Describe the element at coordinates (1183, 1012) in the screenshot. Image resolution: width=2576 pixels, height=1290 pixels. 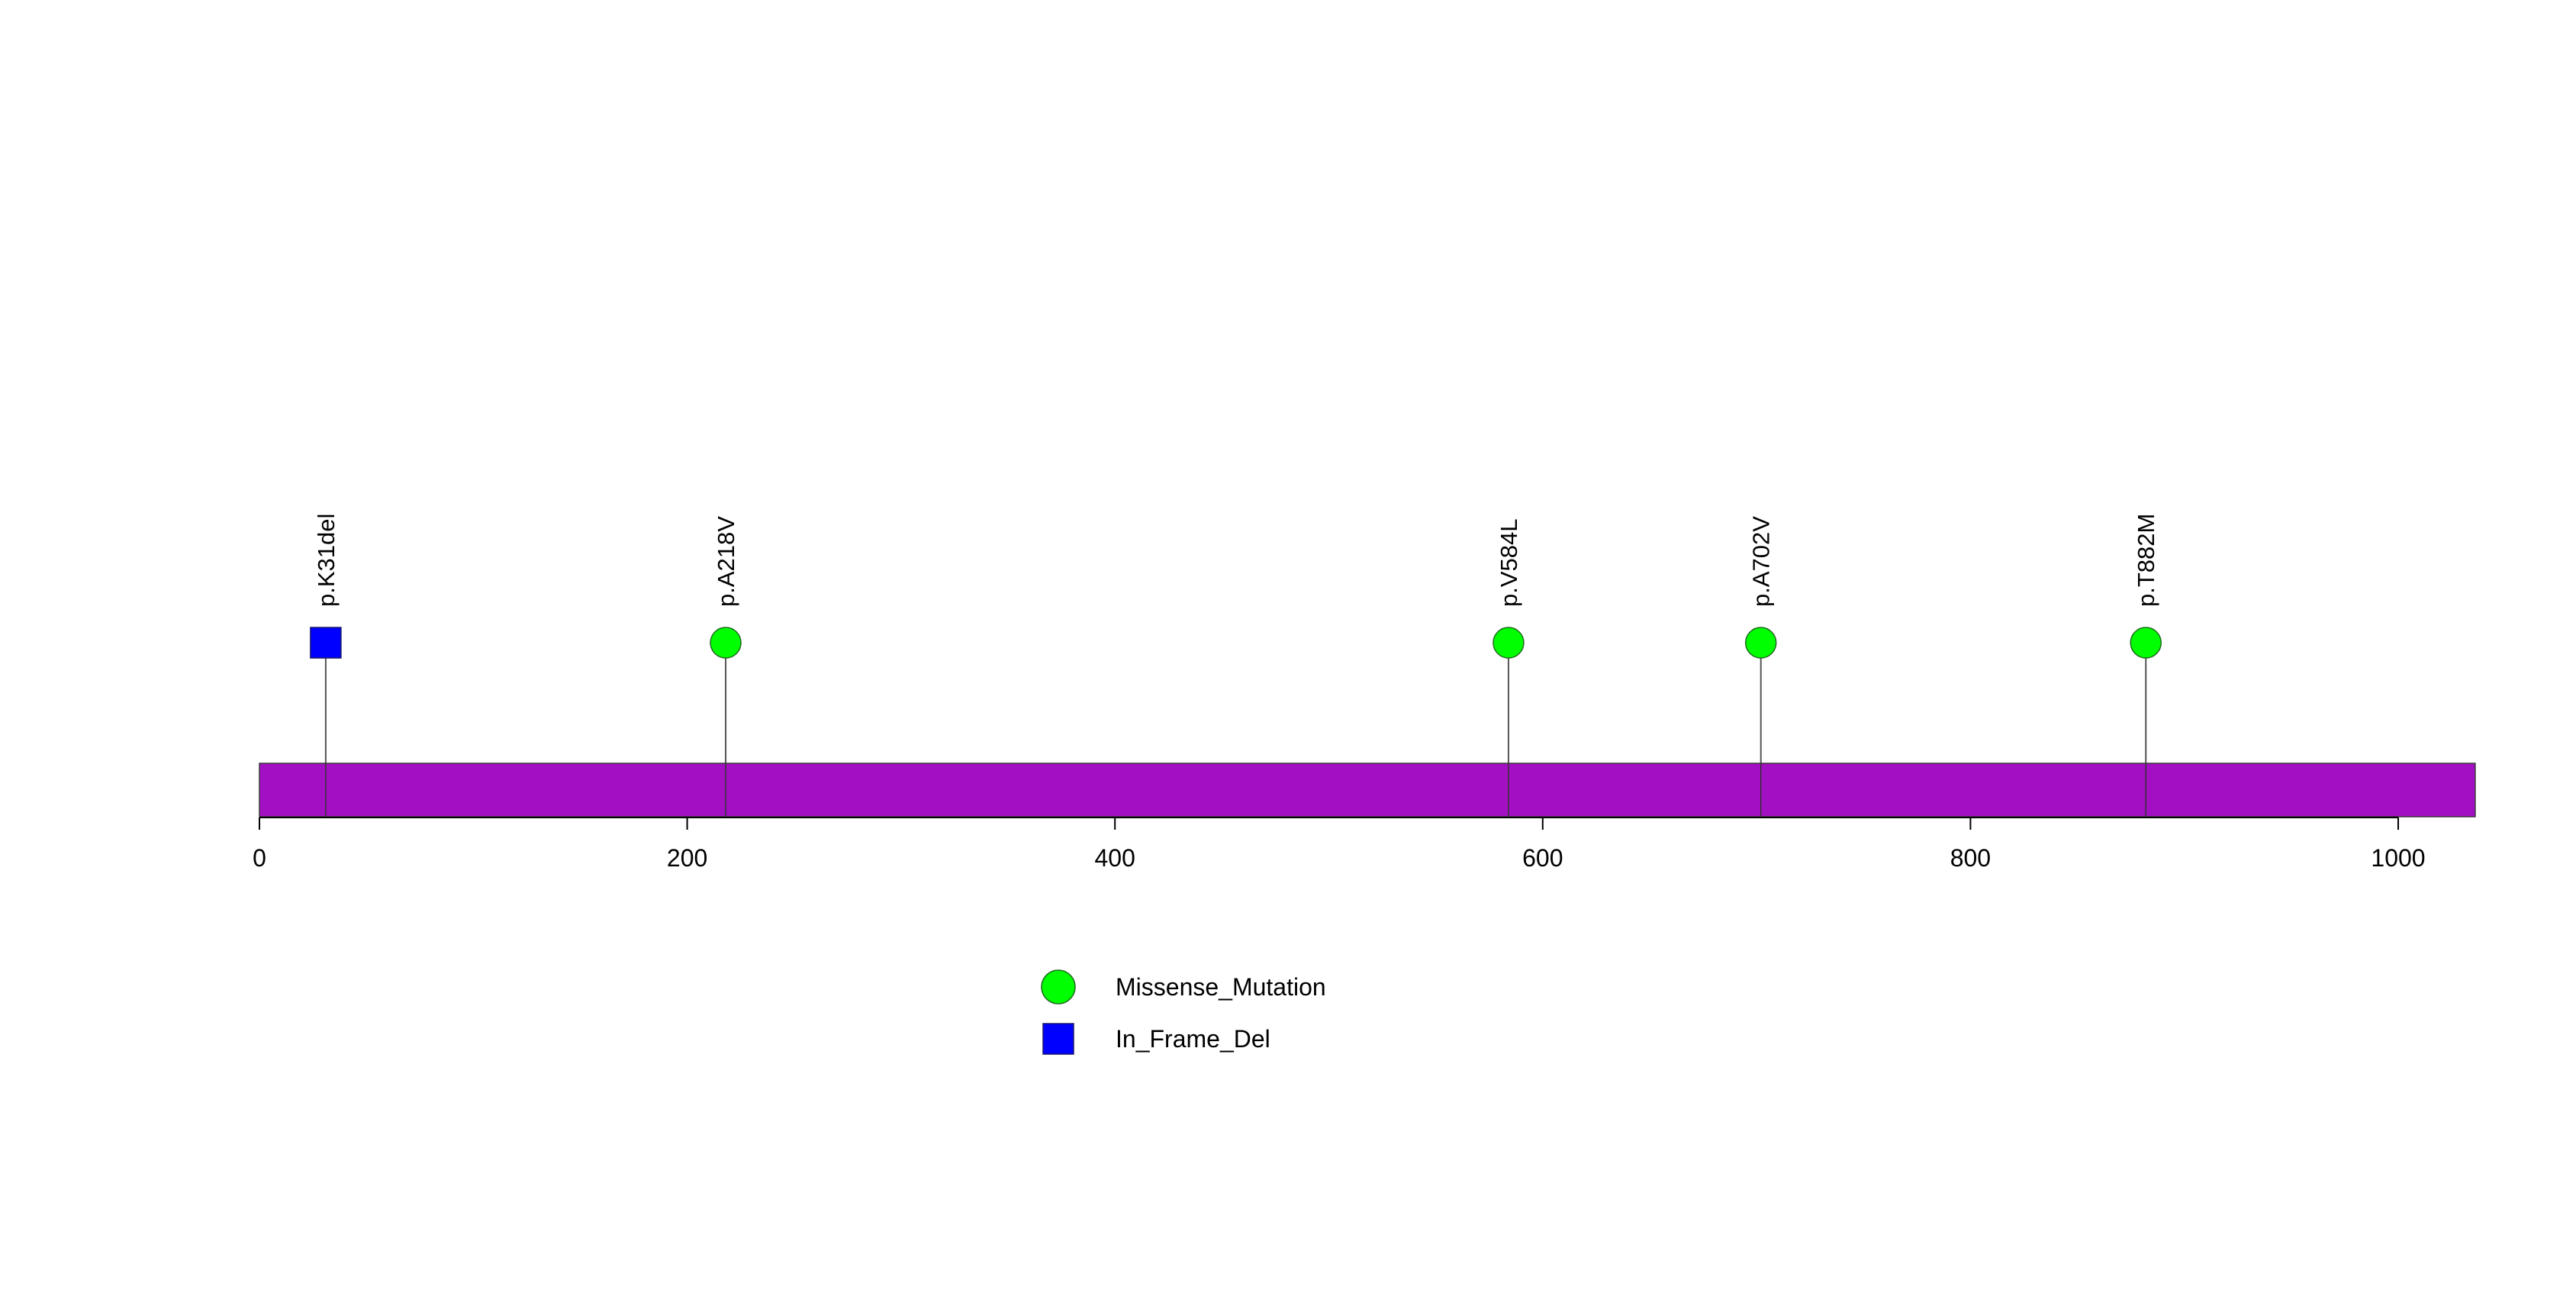
I see `legend: Missense_Mutation In_Frame_Del` at that location.